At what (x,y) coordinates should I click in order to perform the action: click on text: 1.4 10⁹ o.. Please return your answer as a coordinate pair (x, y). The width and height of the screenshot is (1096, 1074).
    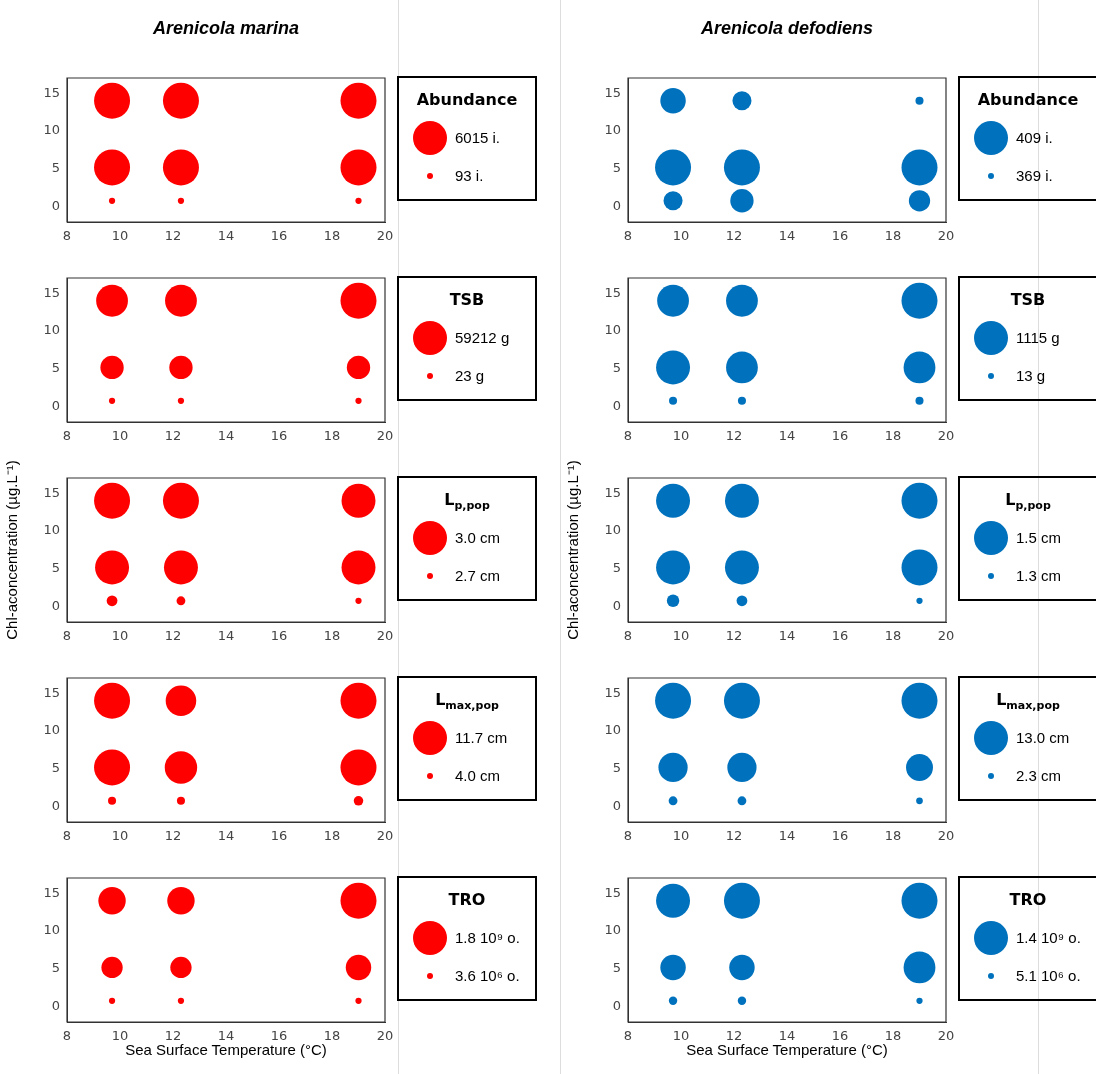
    Looking at the image, I should click on (1048, 938).